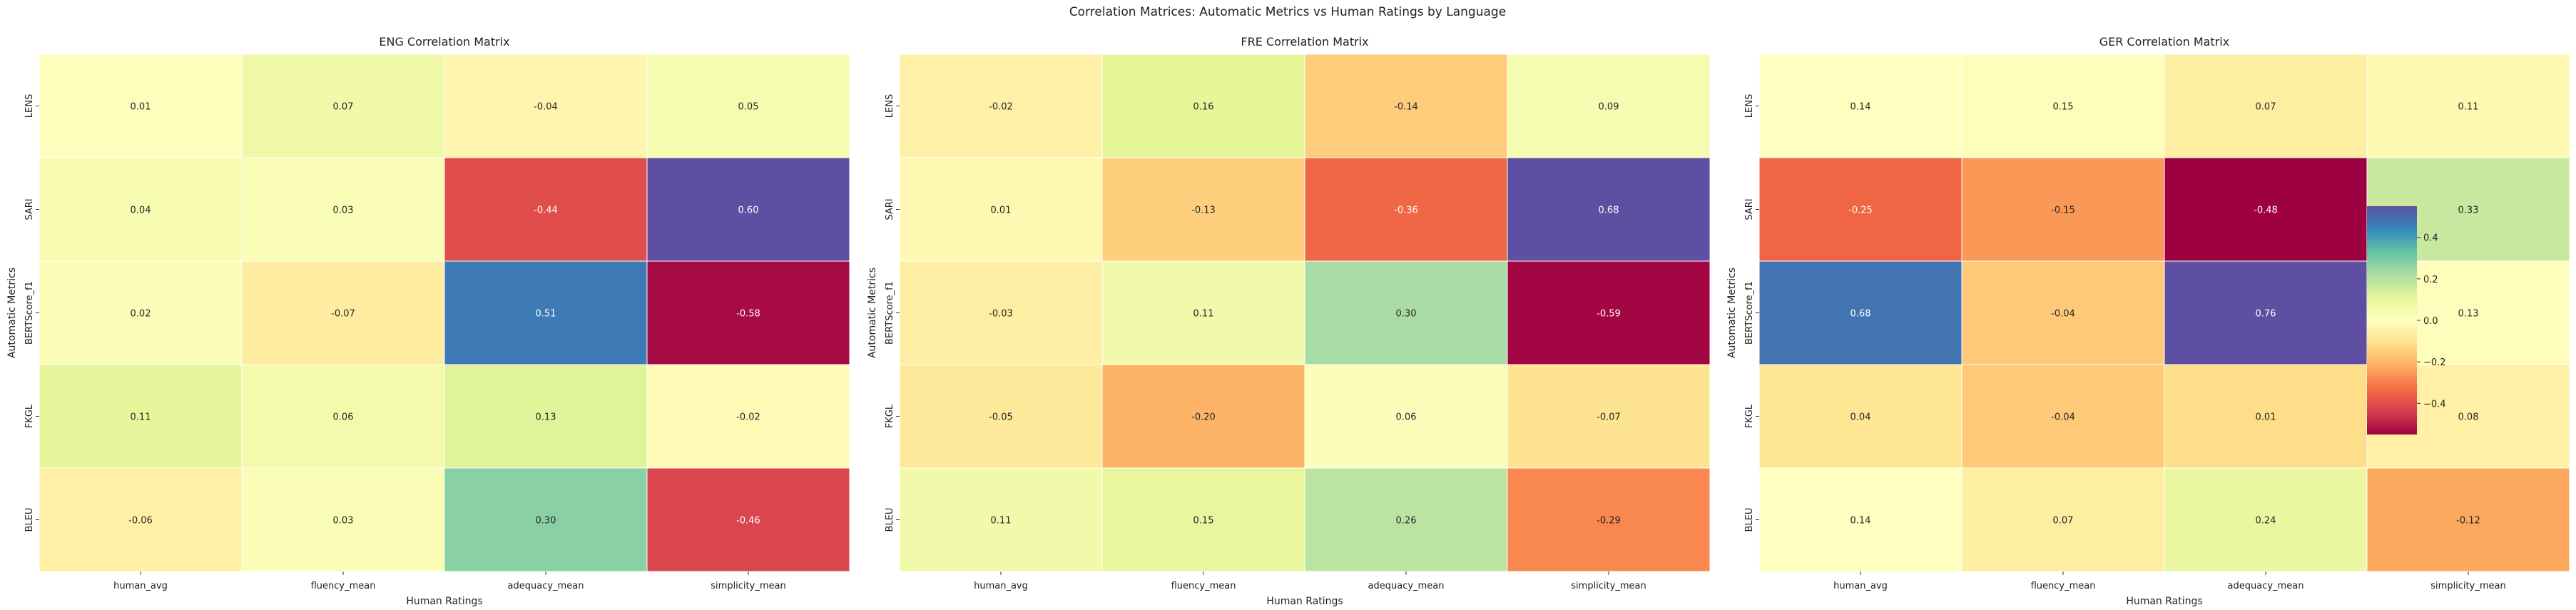  Describe the element at coordinates (2164, 42) in the screenshot. I see `panel-title: GER Correlation Matrix` at that location.